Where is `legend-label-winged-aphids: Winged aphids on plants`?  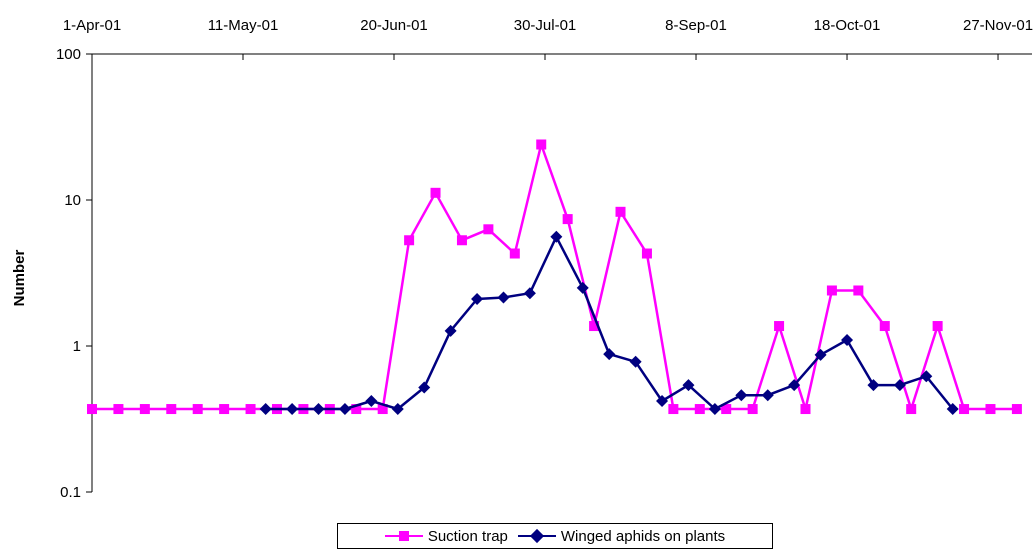
legend-label-winged-aphids: Winged aphids on plants is located at coordinates (643, 536).